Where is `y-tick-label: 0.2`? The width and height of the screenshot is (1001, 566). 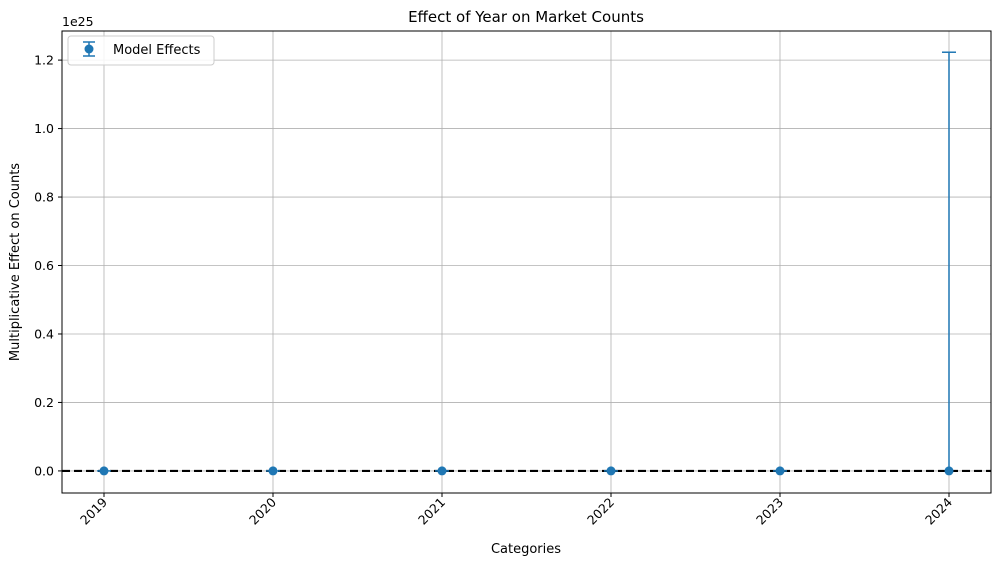
y-tick-label: 0.2 is located at coordinates (44, 402).